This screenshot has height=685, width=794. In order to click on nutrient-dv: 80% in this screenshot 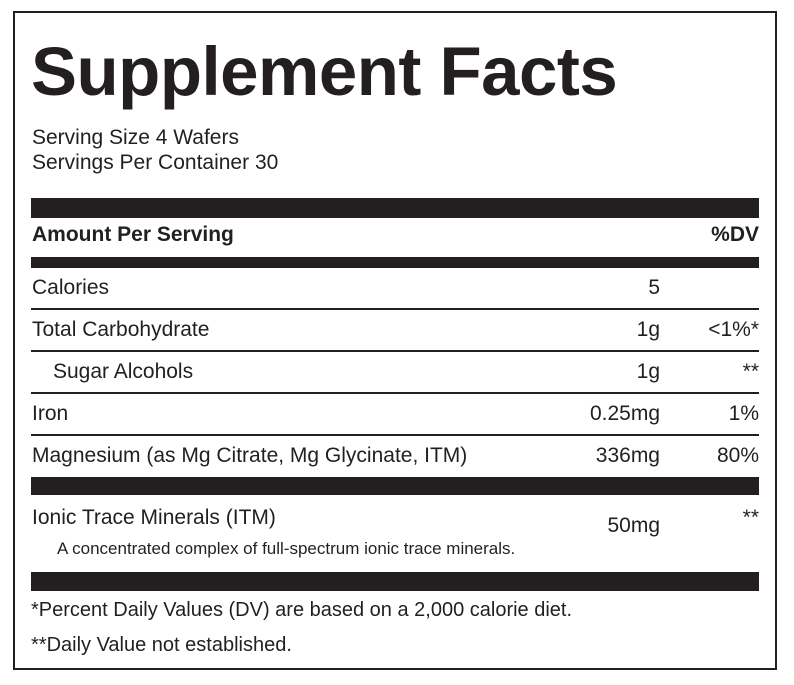, I will do `click(737, 455)`.